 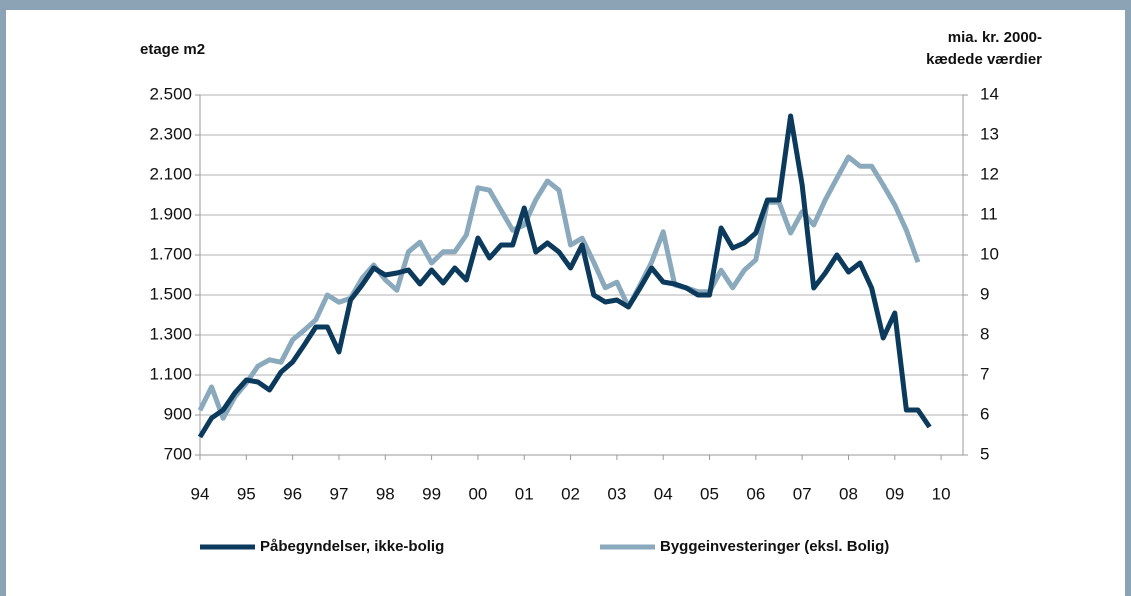 What do you see at coordinates (431, 493) in the screenshot?
I see `x-tick-label: 99` at bounding box center [431, 493].